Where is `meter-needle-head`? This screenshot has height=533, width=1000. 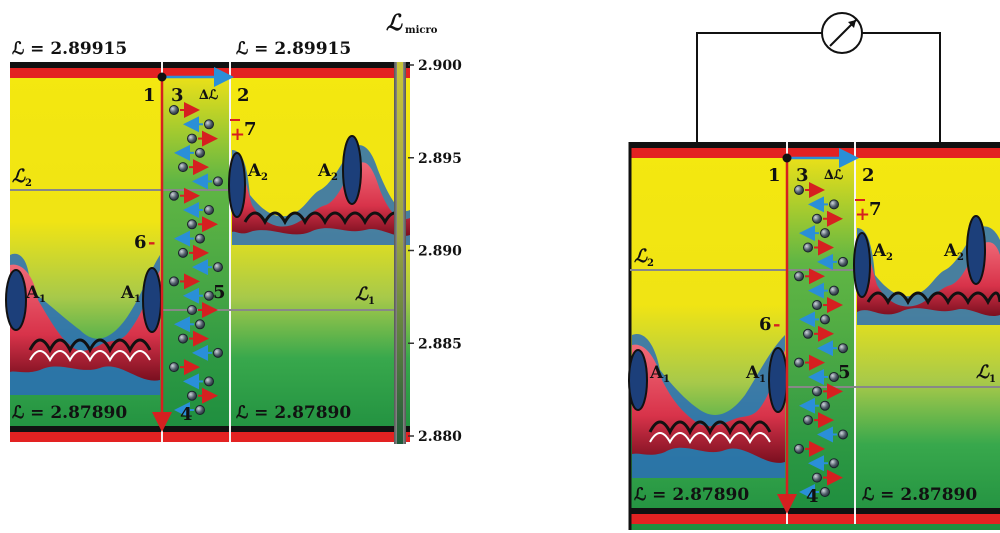
meter-needle-head is located at coordinates (852, 24).